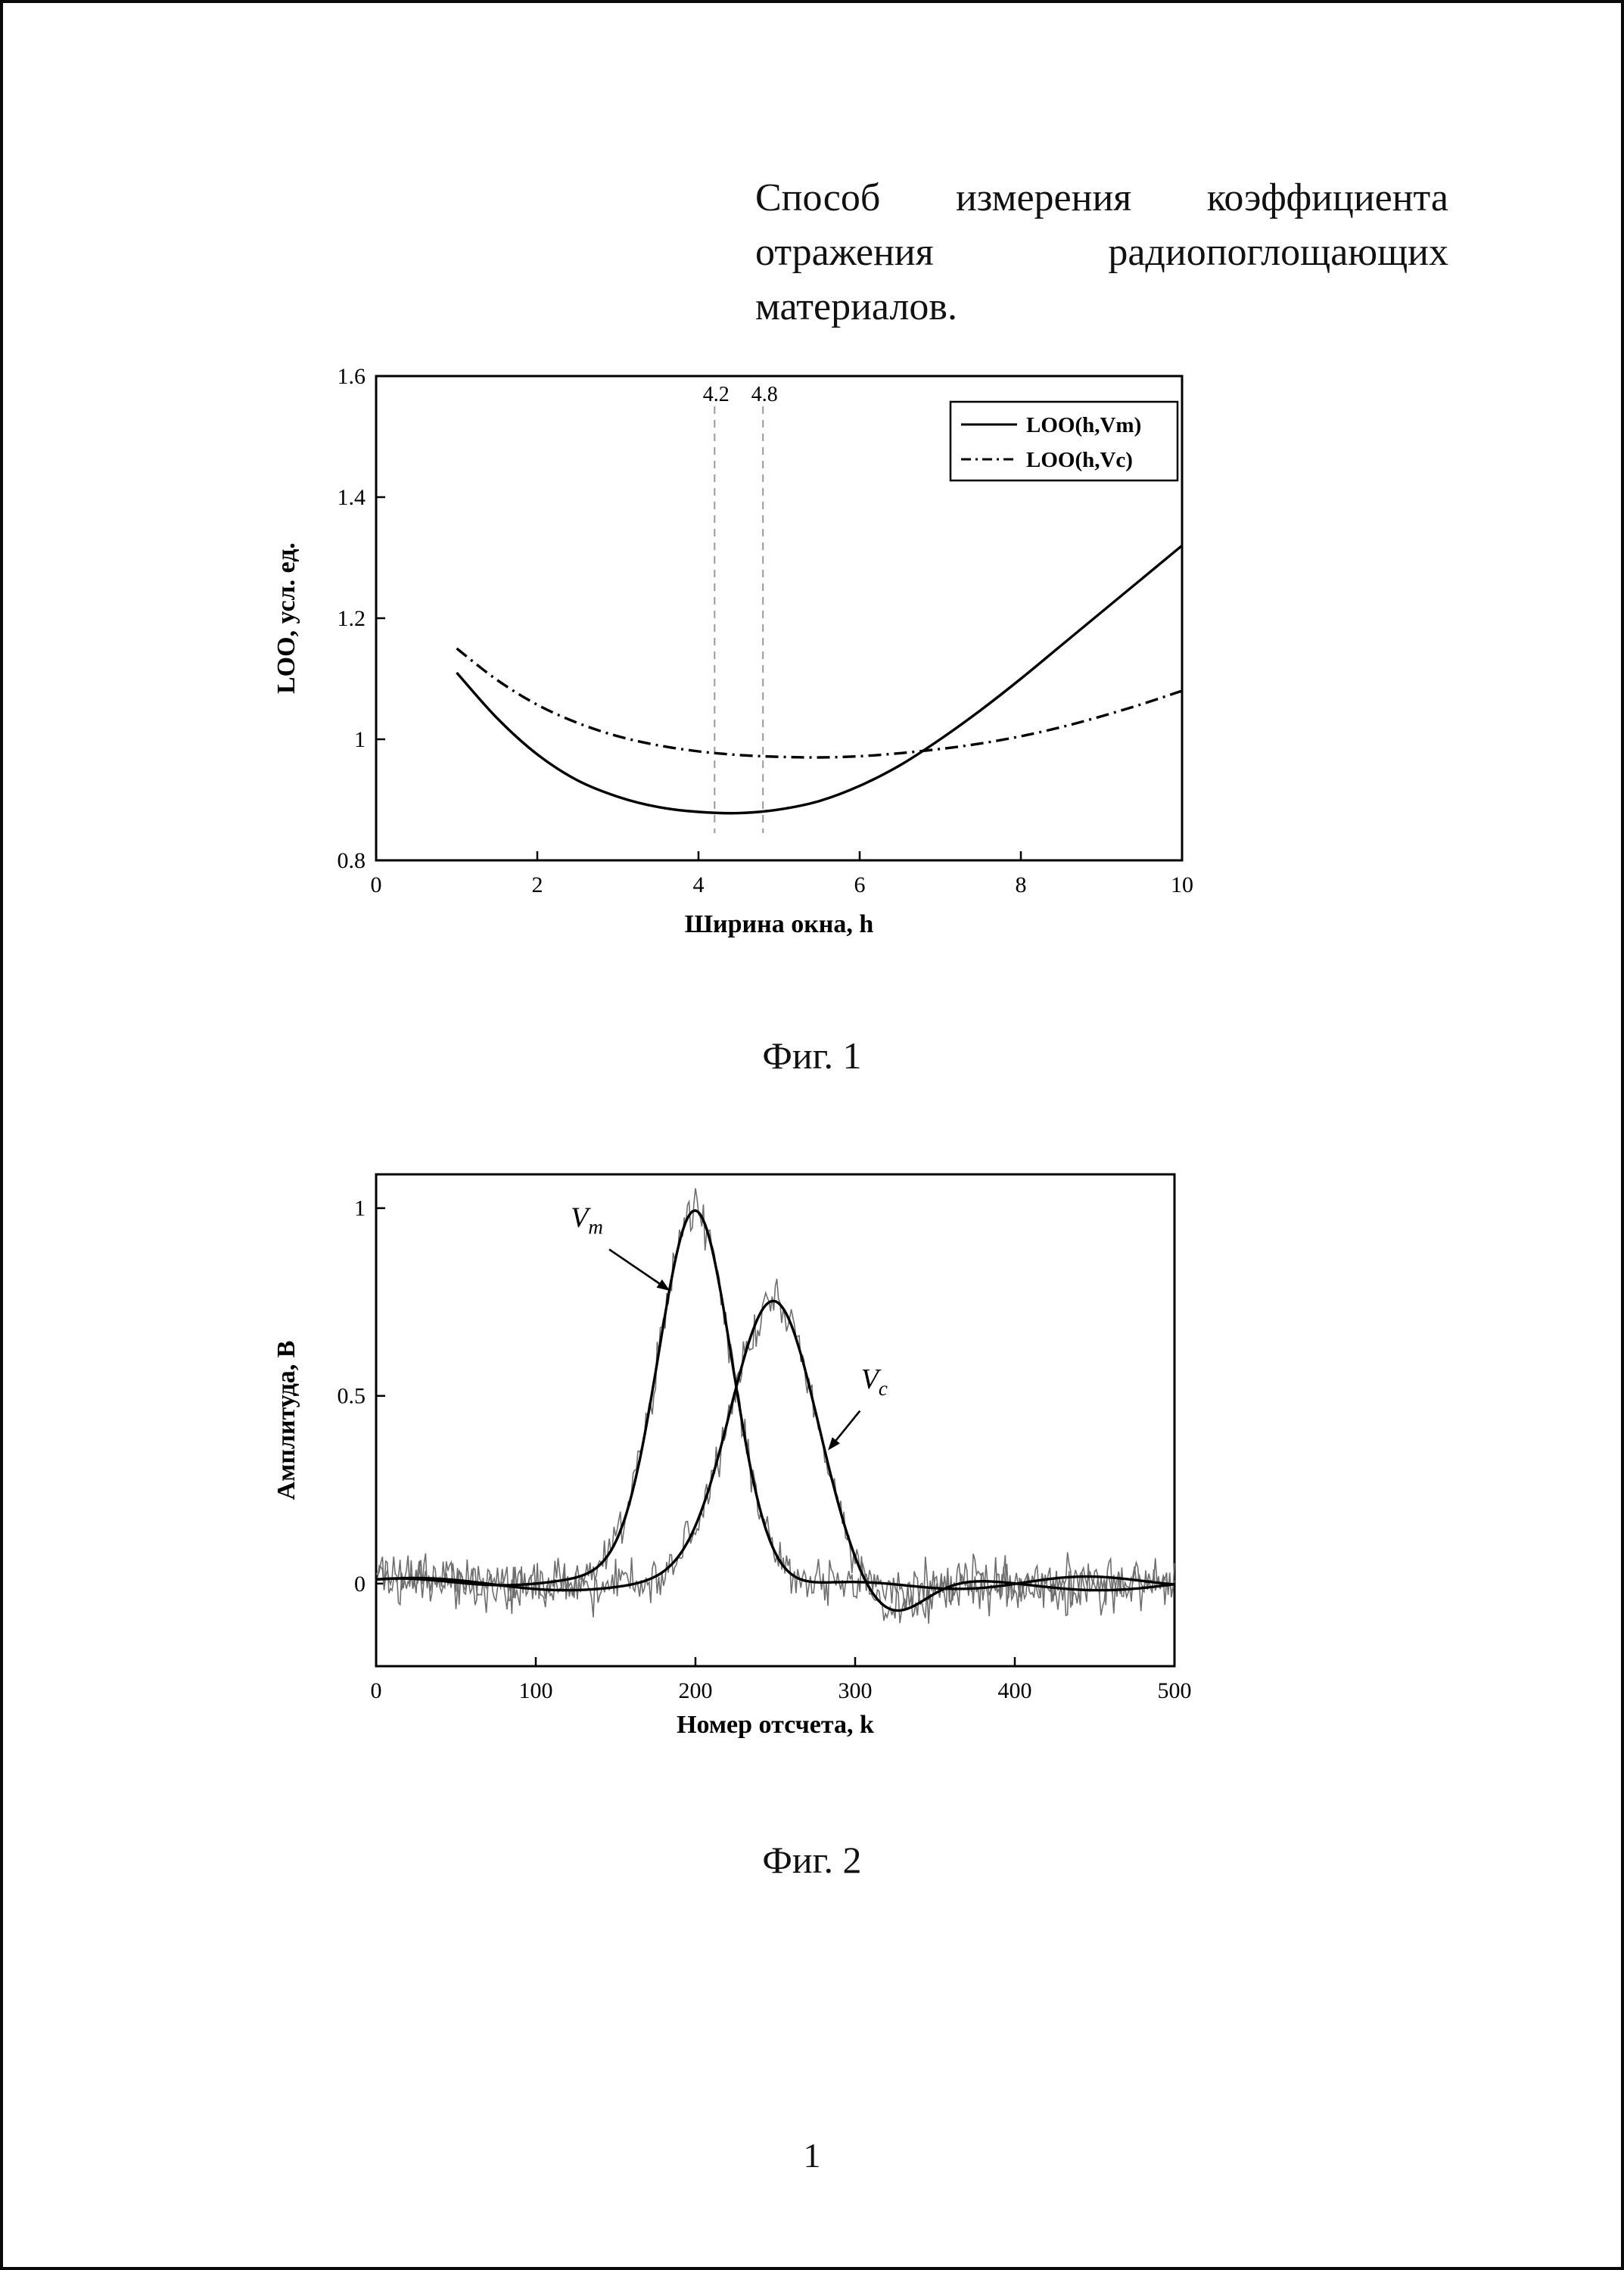 This screenshot has height=2270, width=1624. Describe the element at coordinates (286, 1421) in the screenshot. I see `y-axis-label: Амплитуда, B` at that location.